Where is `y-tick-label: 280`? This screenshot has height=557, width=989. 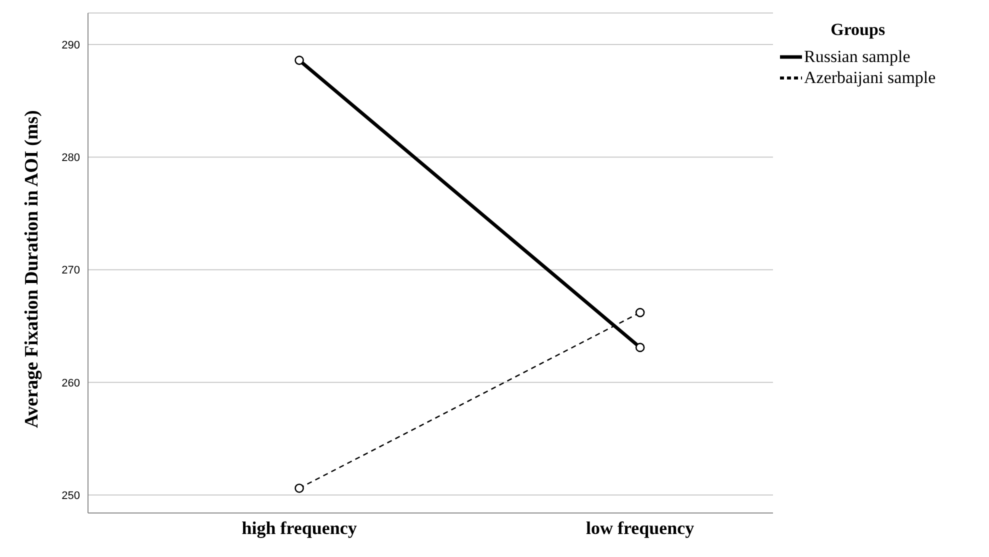 y-tick-label: 280 is located at coordinates (71, 158).